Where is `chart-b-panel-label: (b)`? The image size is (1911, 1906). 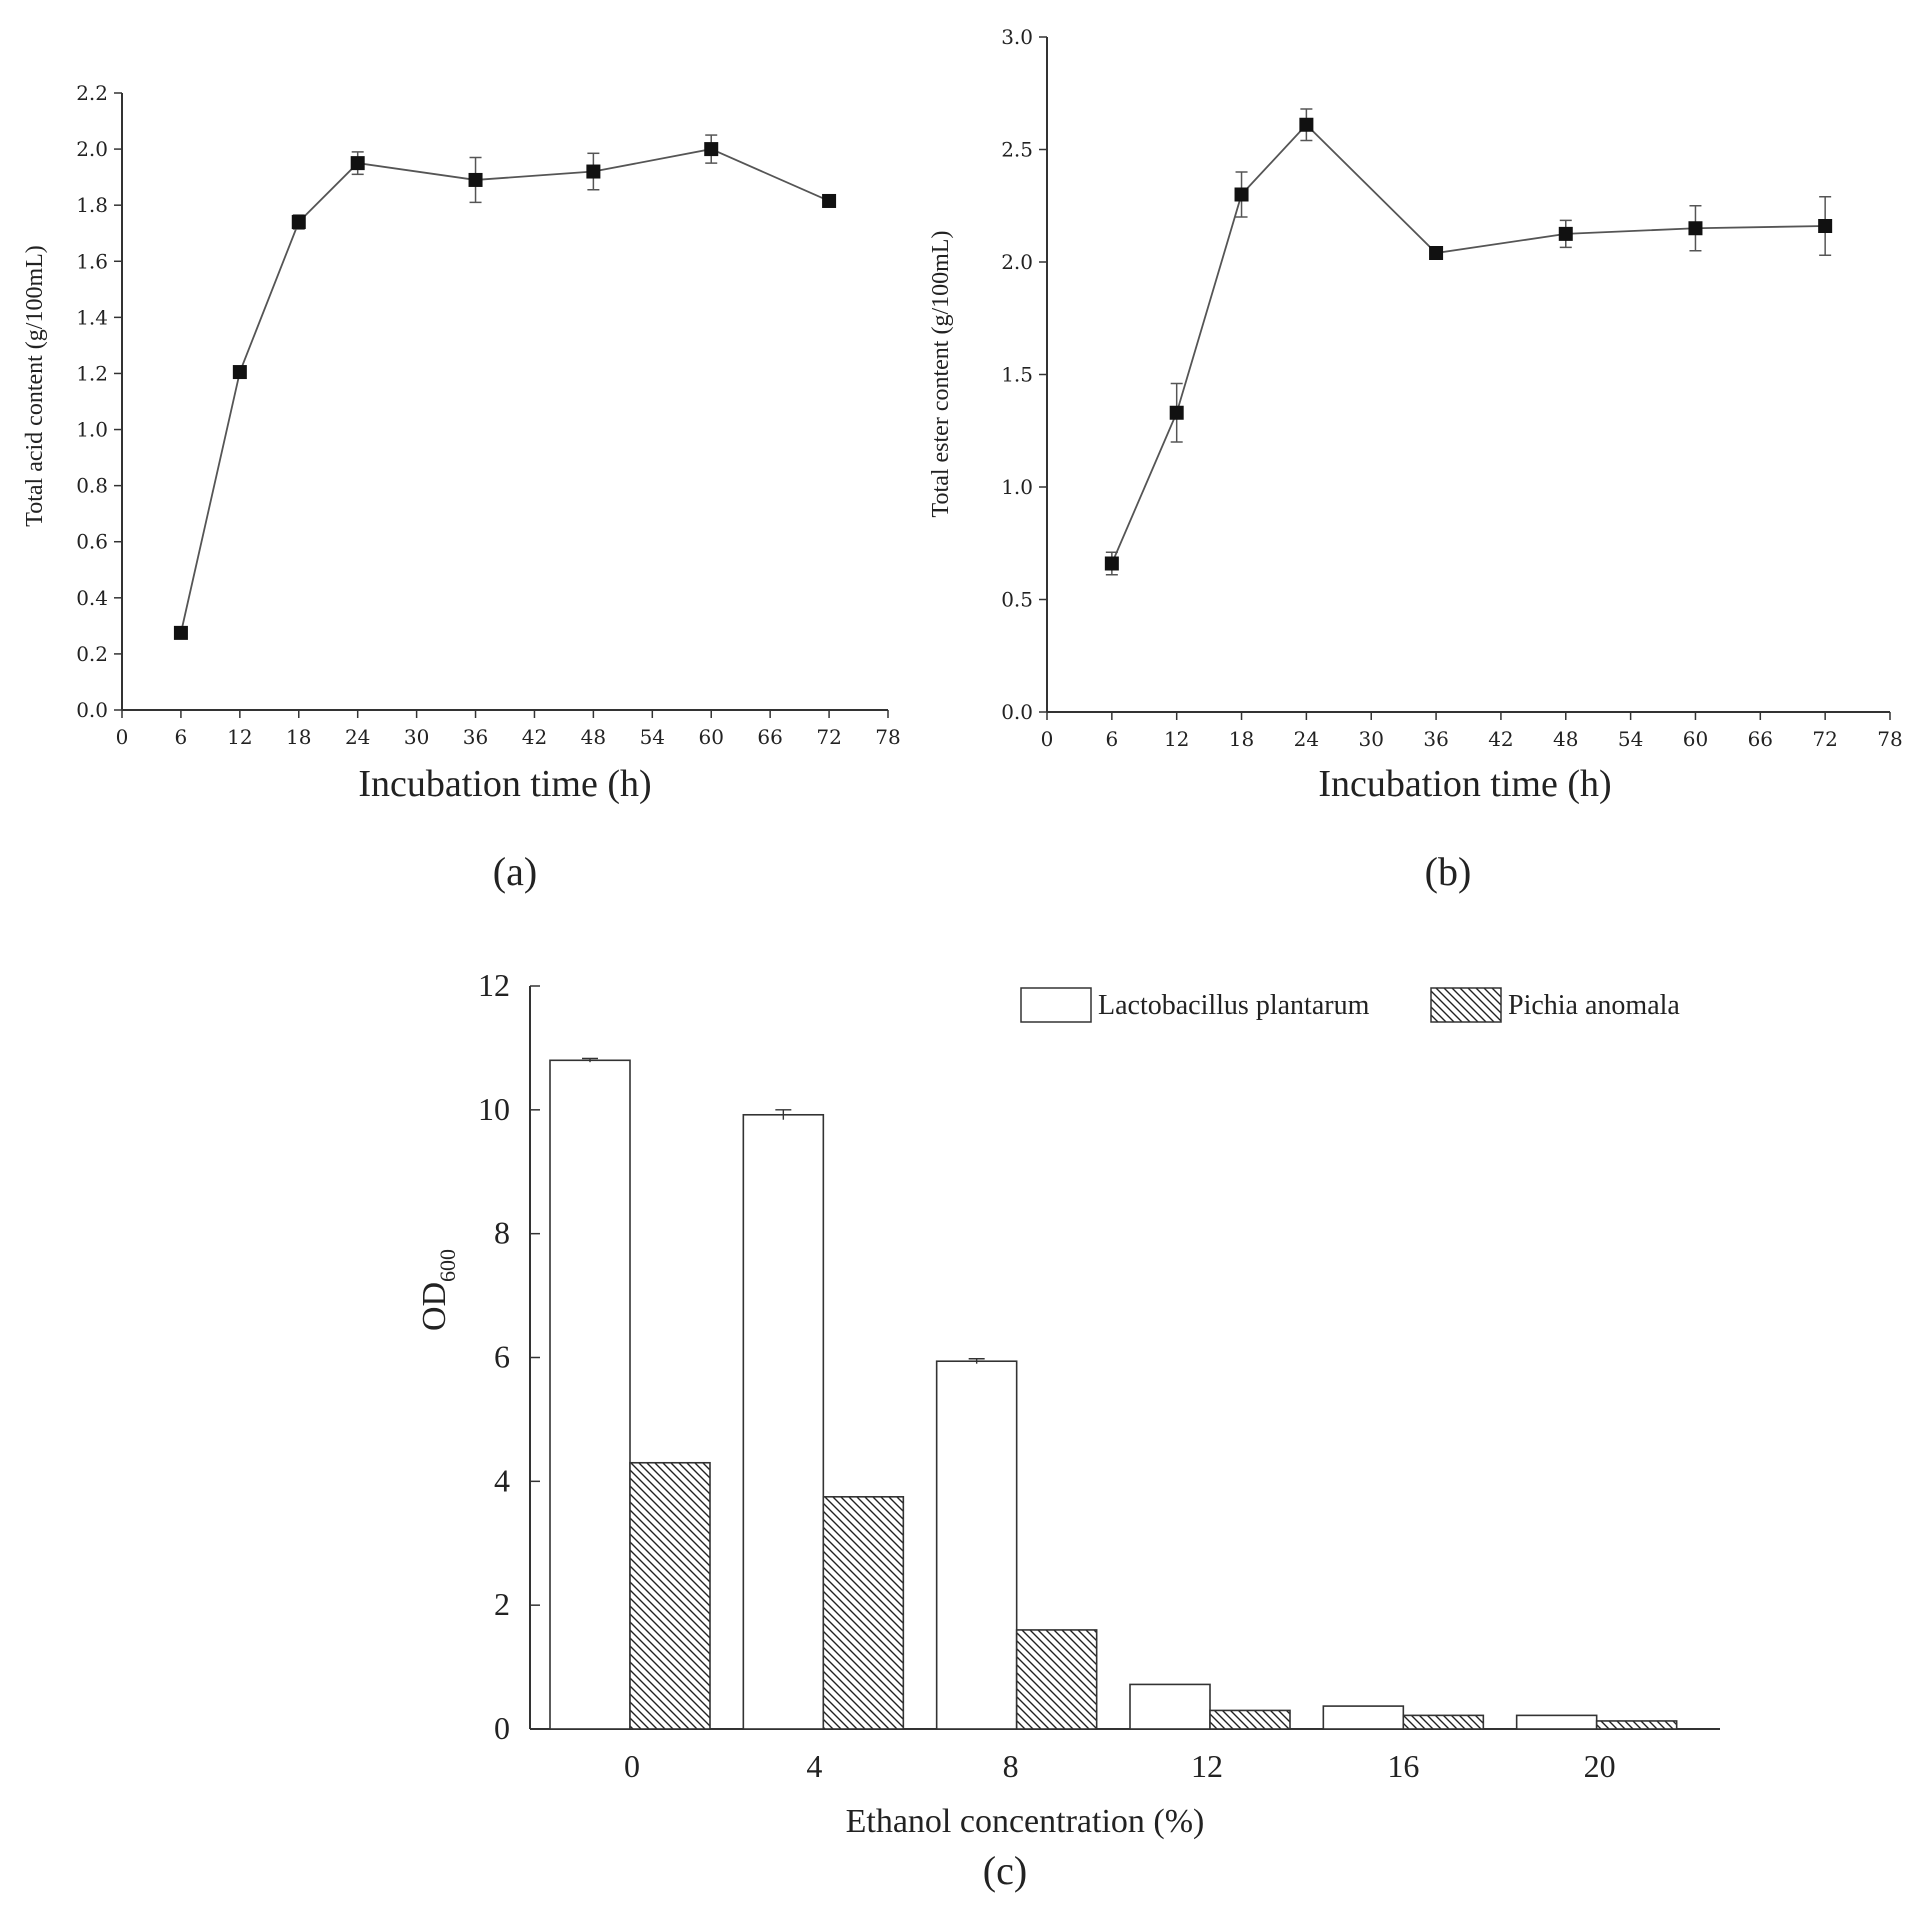
chart-b-panel-label: (b) is located at coordinates (1448, 871).